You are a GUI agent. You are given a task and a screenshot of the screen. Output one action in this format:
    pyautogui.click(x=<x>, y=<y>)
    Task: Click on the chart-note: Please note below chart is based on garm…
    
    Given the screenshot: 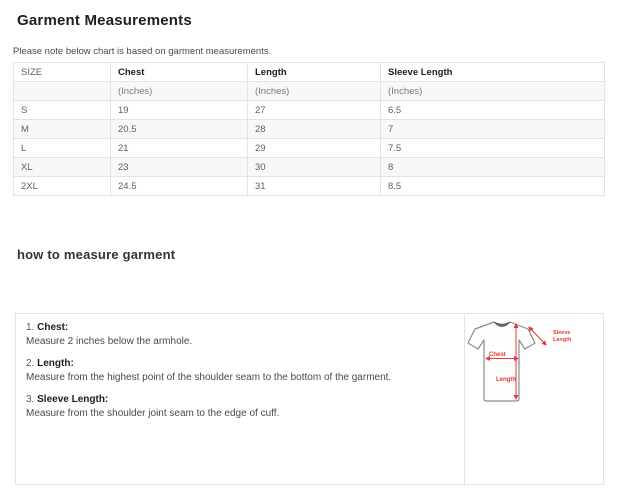 What is the action you would take?
    pyautogui.click(x=142, y=51)
    